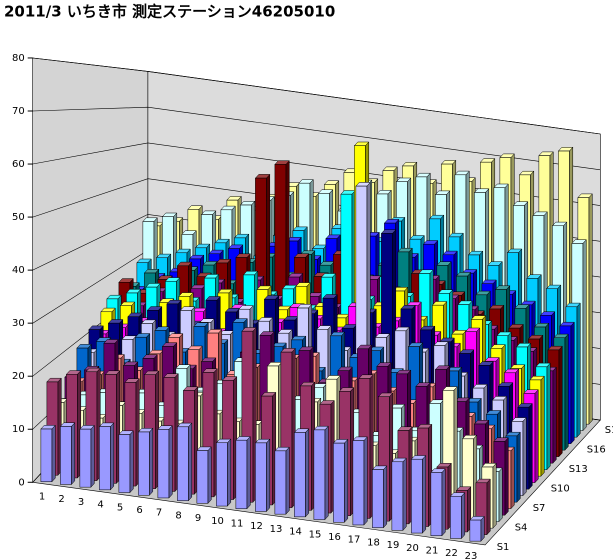 The height and width of the screenshot is (560, 613). Describe the element at coordinates (217, 521) in the screenshot. I see `x-tick-label: 10` at that location.